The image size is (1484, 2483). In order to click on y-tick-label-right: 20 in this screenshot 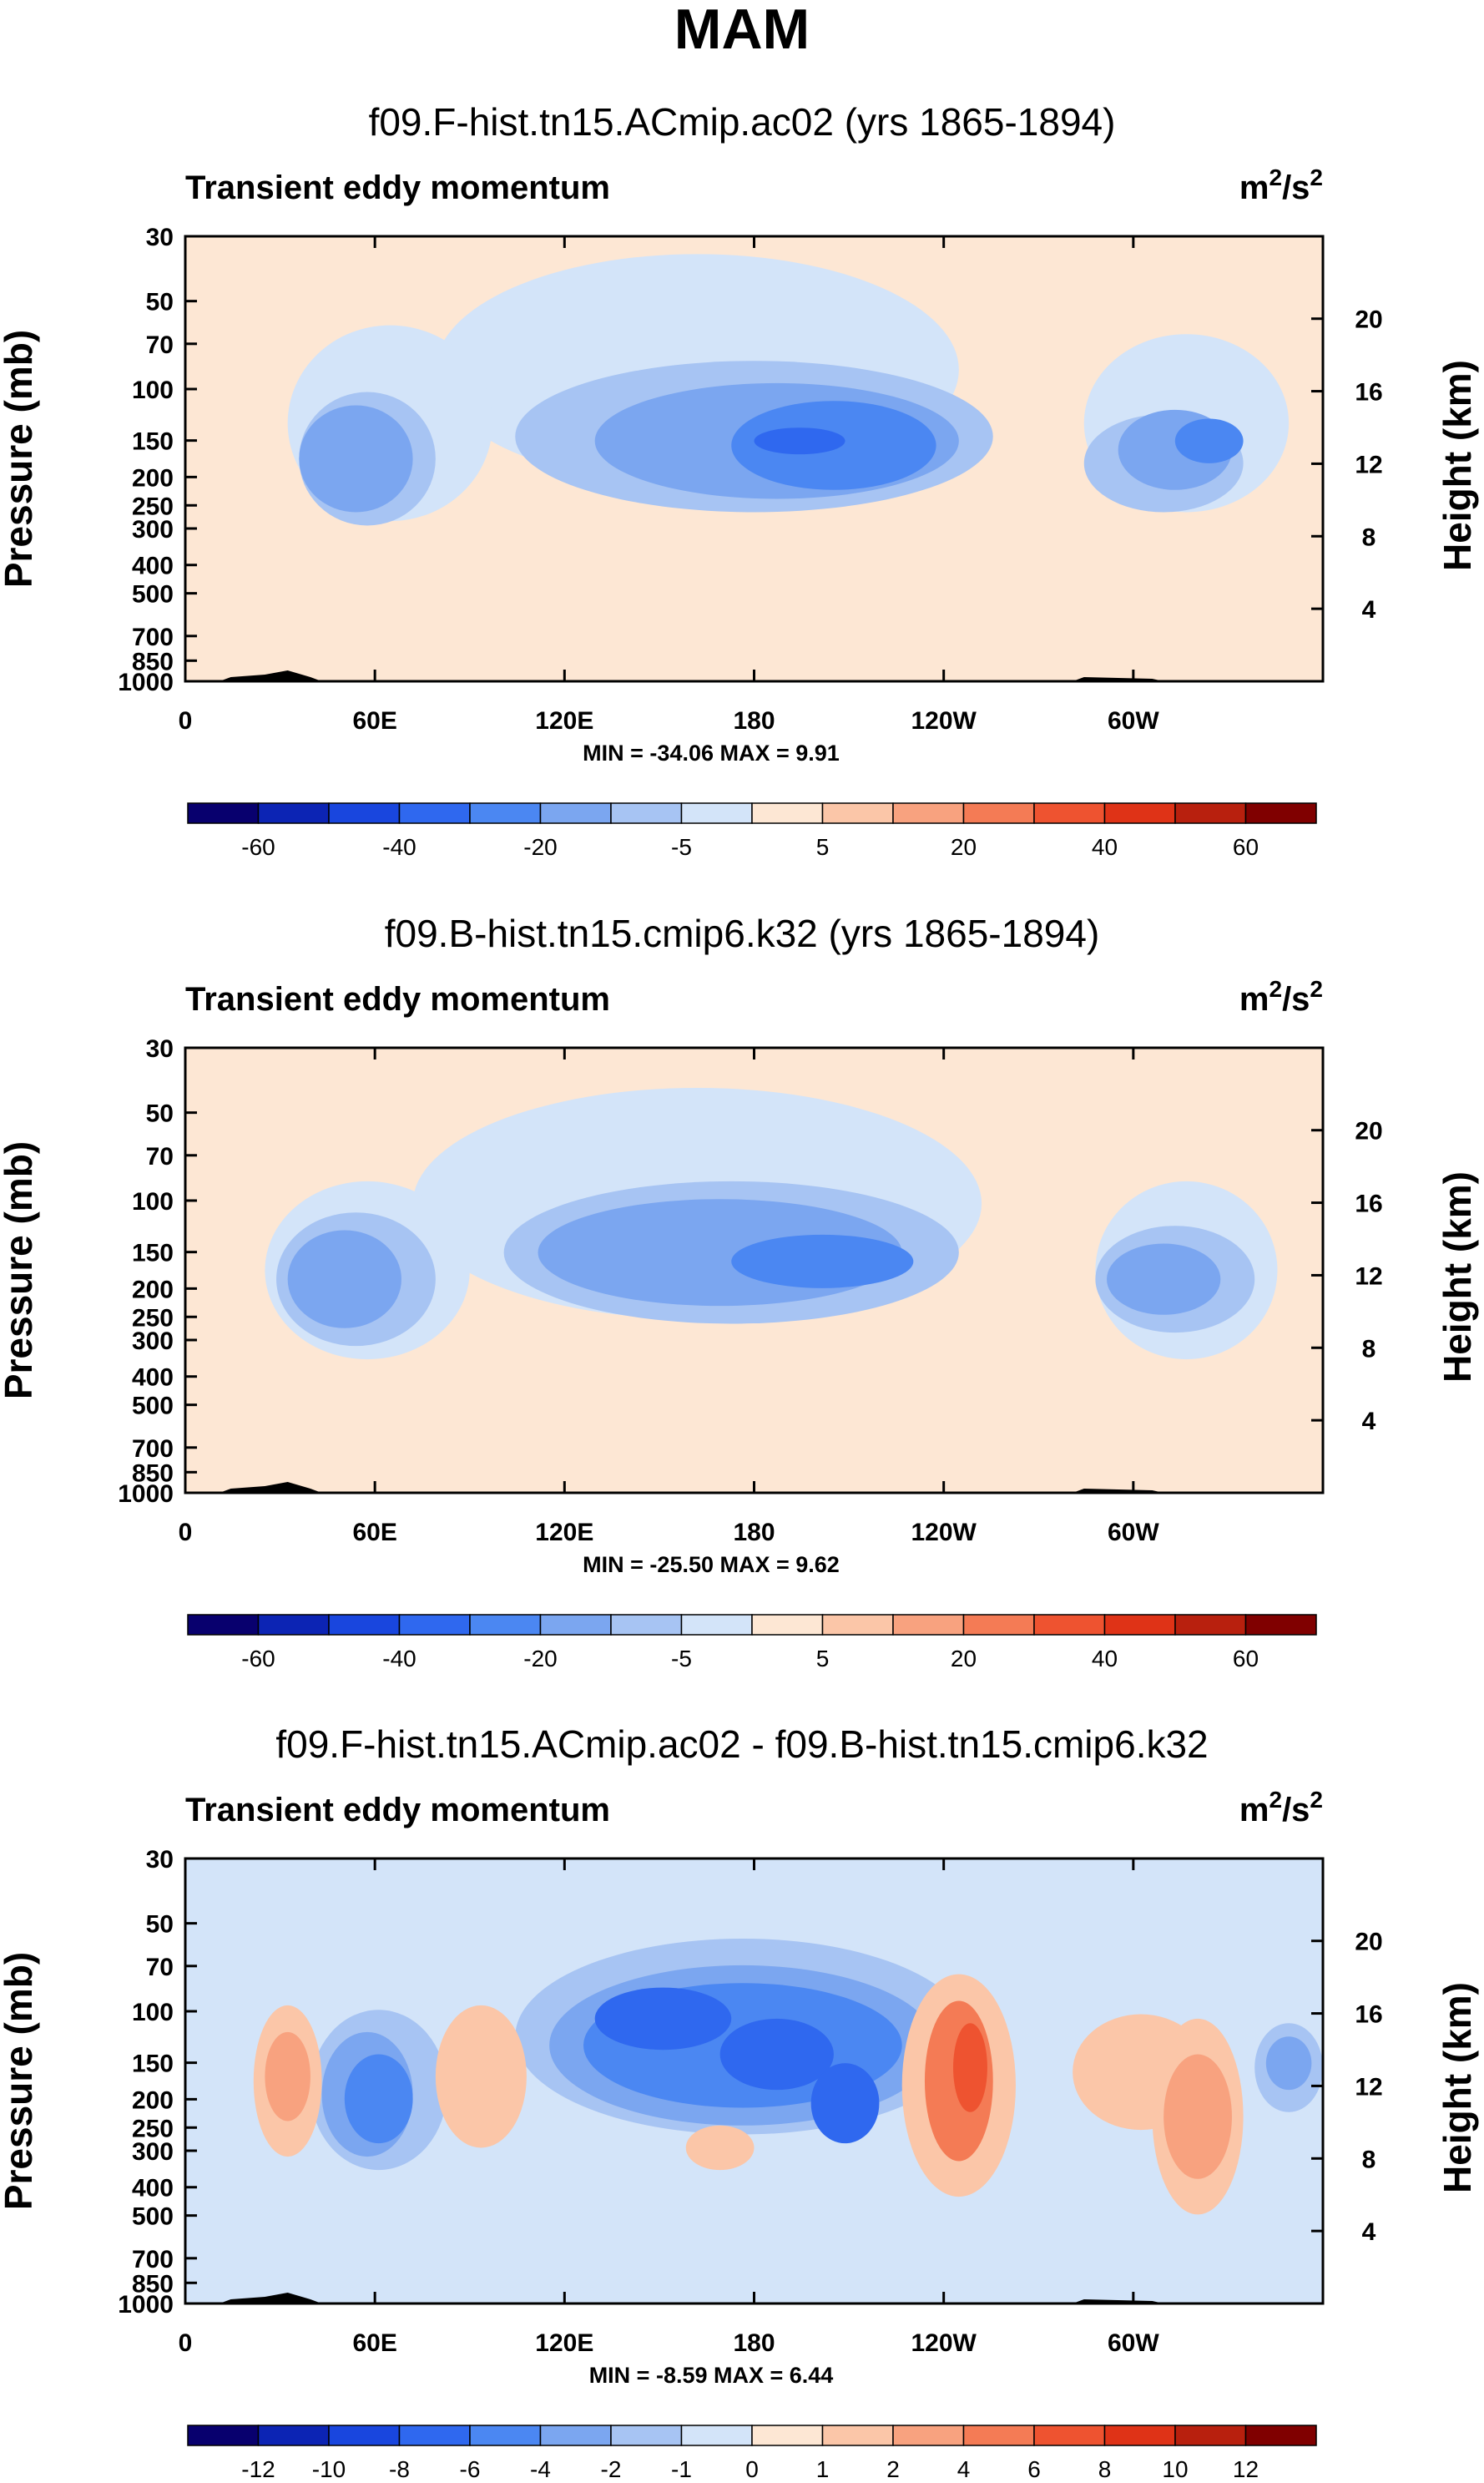, I will do `click(1368, 1131)`.